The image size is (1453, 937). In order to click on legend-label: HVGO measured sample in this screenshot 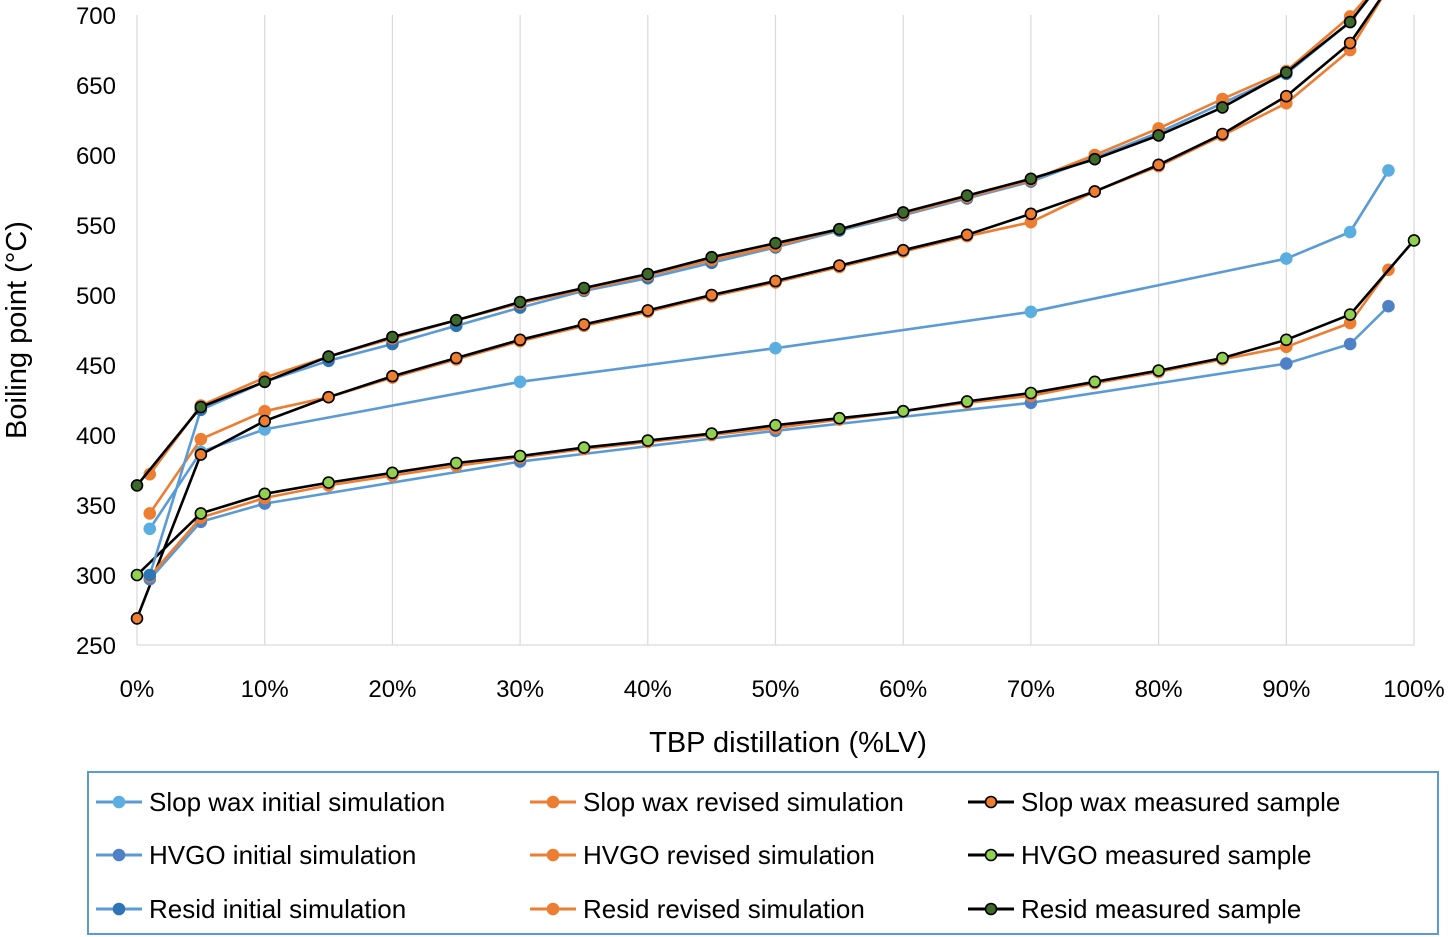, I will do `click(1166, 855)`.